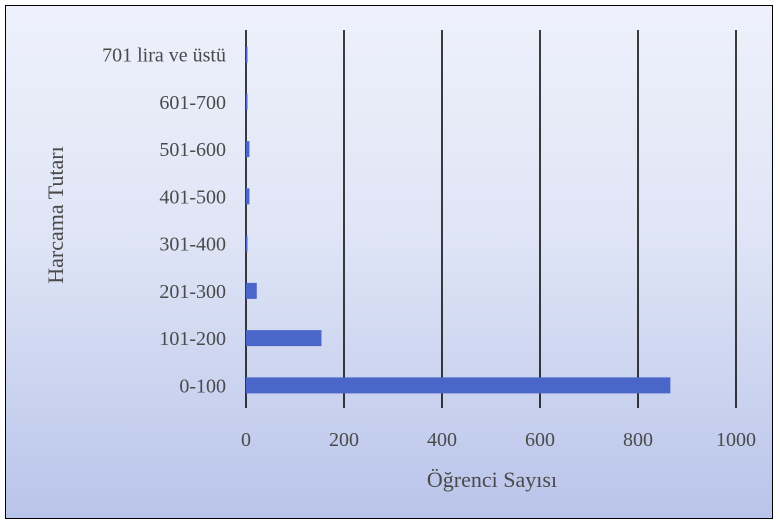 The width and height of the screenshot is (780, 524). What do you see at coordinates (344, 440) in the screenshot?
I see `x-tick-label-200: 200` at bounding box center [344, 440].